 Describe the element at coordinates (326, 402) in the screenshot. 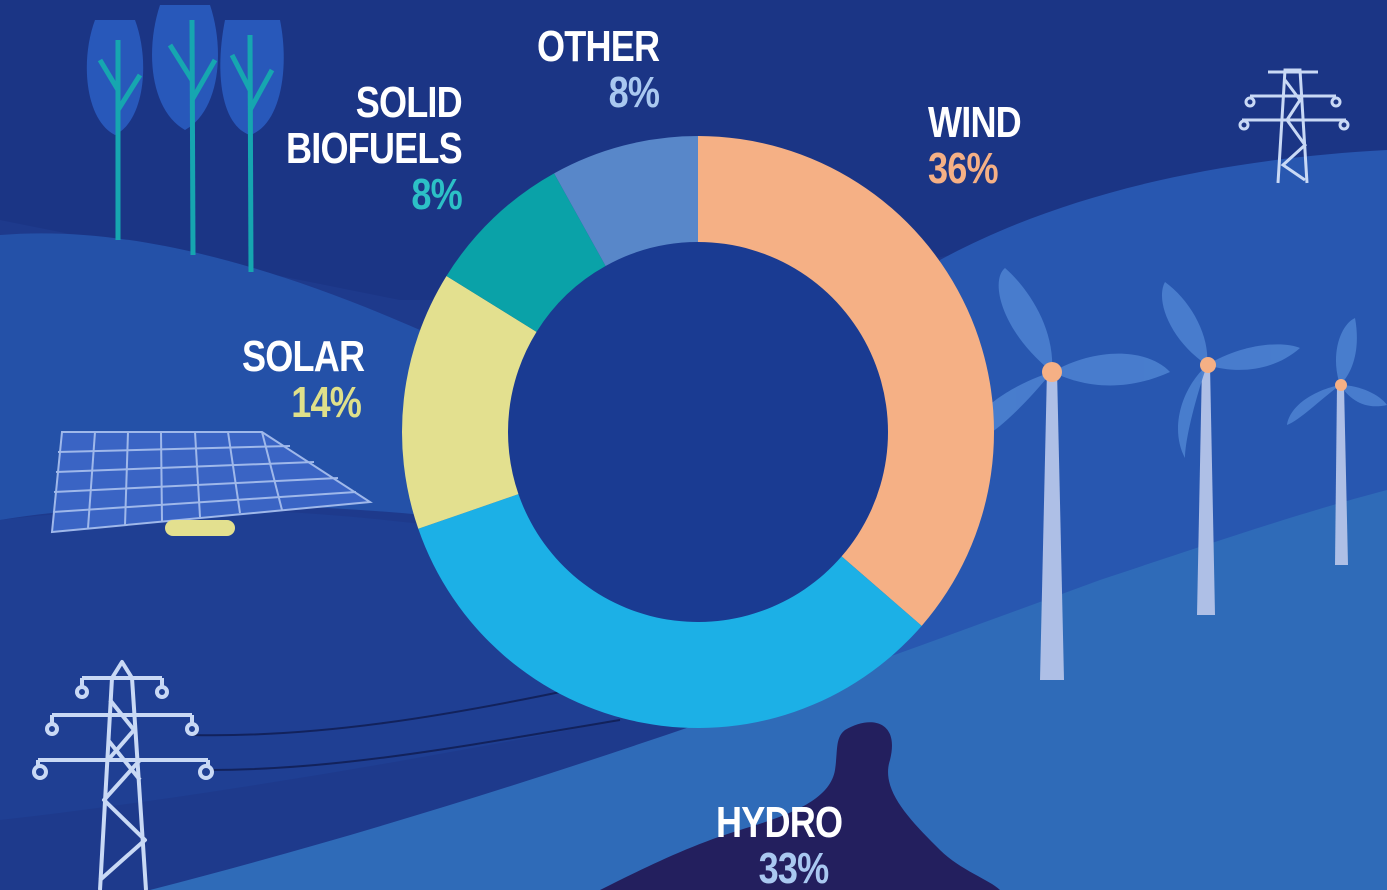

I see `slice-value-solar: 14%` at that location.